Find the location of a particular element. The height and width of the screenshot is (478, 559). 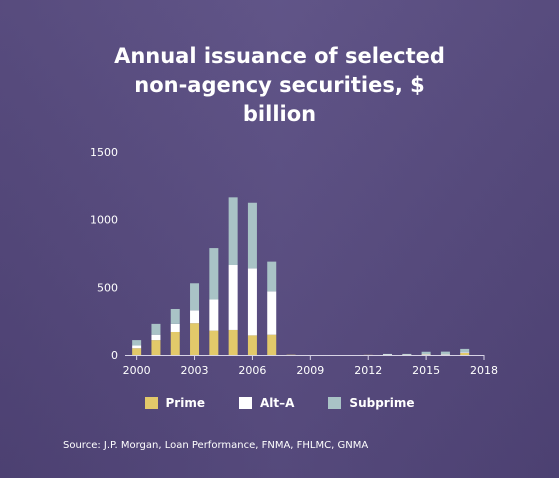

x-tick-label: 2006 is located at coordinates (252, 370).